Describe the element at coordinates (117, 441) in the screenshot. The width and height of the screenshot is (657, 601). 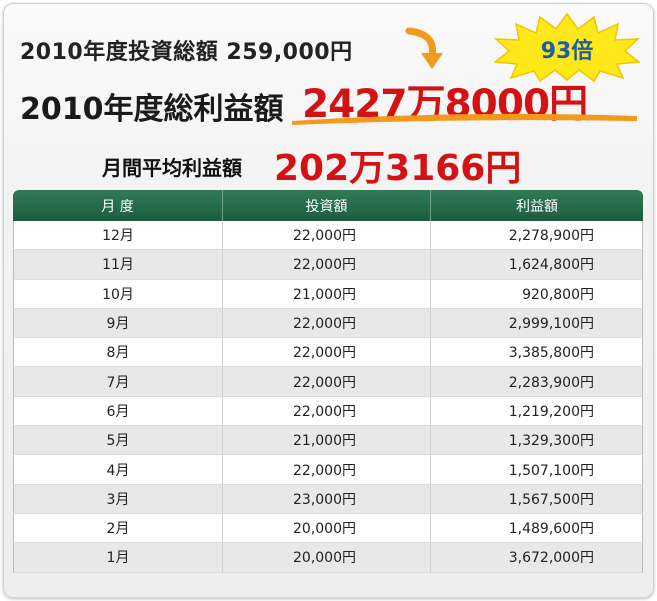
I see `month-cell: 5月` at that location.